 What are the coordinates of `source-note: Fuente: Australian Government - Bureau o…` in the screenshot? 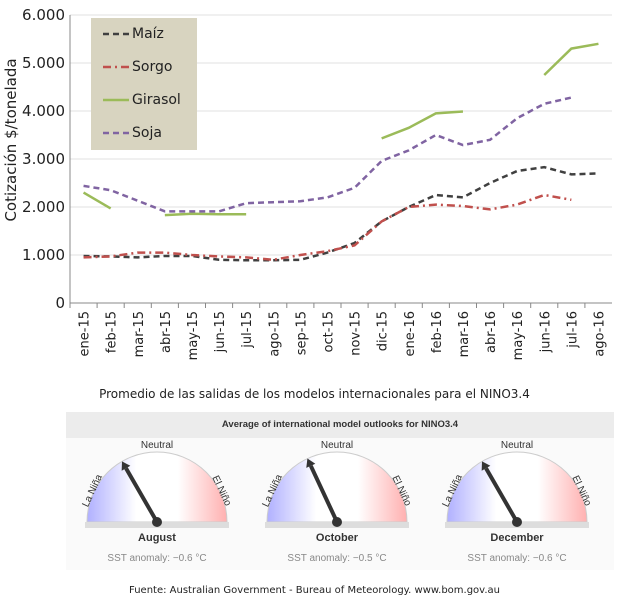 It's located at (314, 590).